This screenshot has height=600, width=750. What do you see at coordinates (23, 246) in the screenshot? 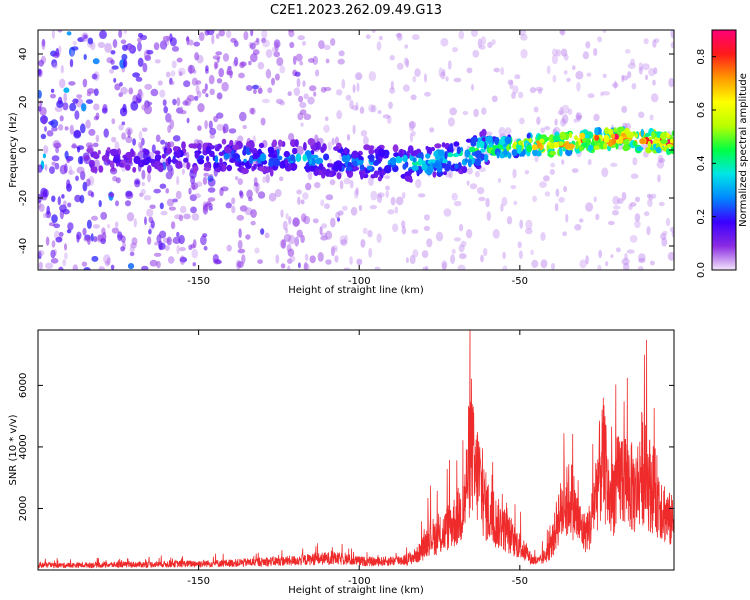
I see `spectrogram-y-tick-label: -40` at bounding box center [23, 246].